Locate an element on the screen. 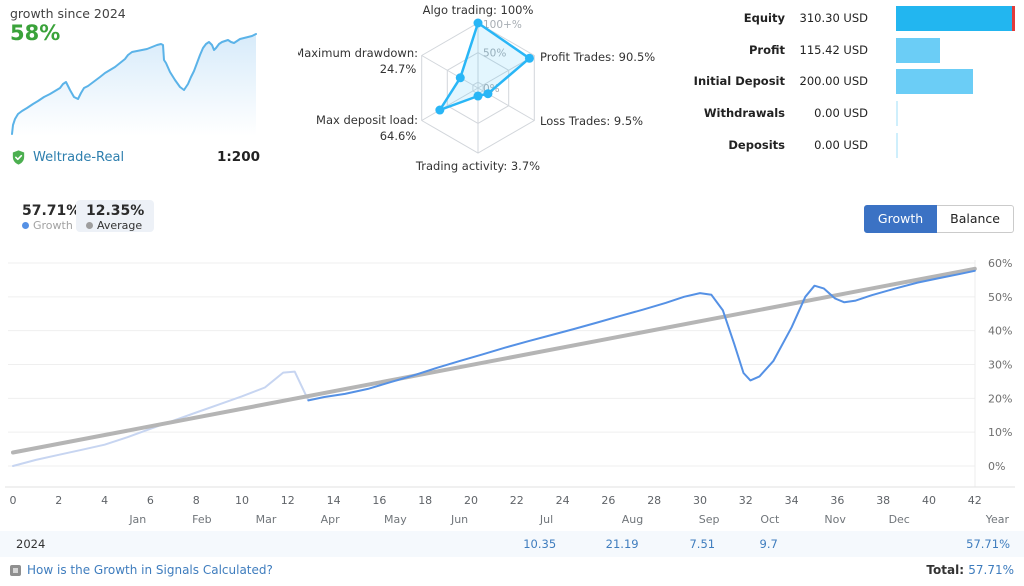 Image resolution: width=1024 pixels, height=586 pixels. month-label: Nov is located at coordinates (835, 519).